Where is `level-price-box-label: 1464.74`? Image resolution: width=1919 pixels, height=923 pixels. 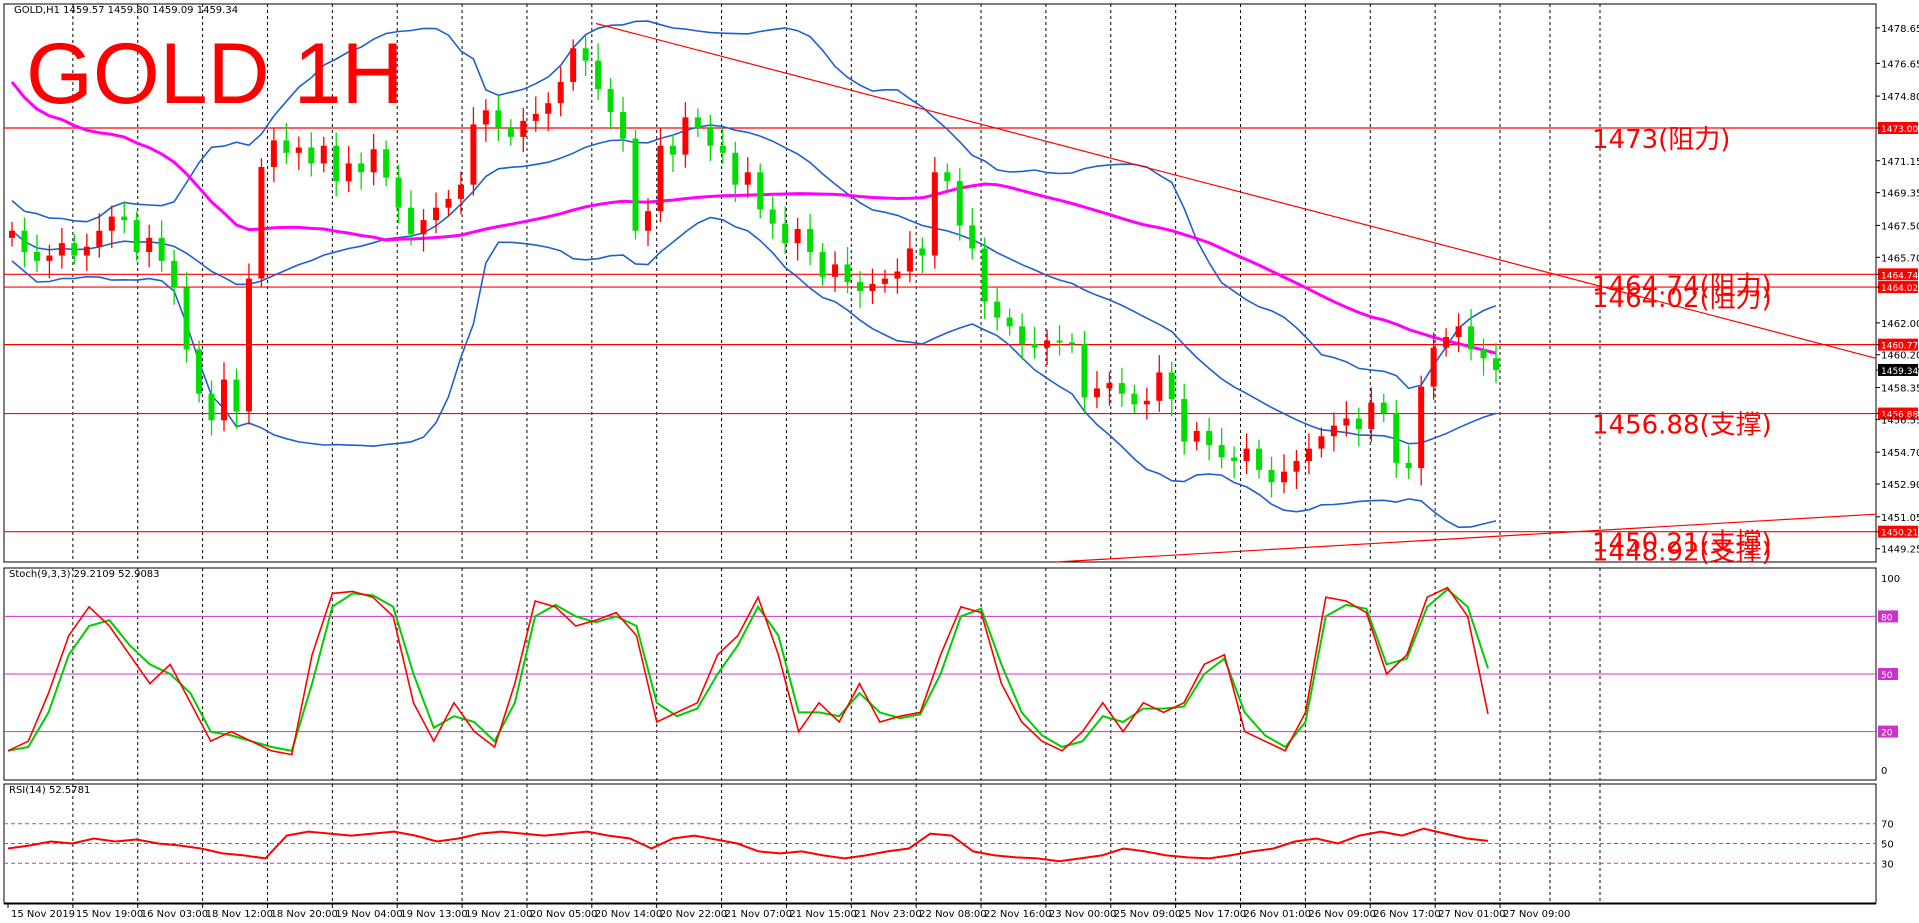 level-price-box-label: 1464.74 is located at coordinates (1899, 276).